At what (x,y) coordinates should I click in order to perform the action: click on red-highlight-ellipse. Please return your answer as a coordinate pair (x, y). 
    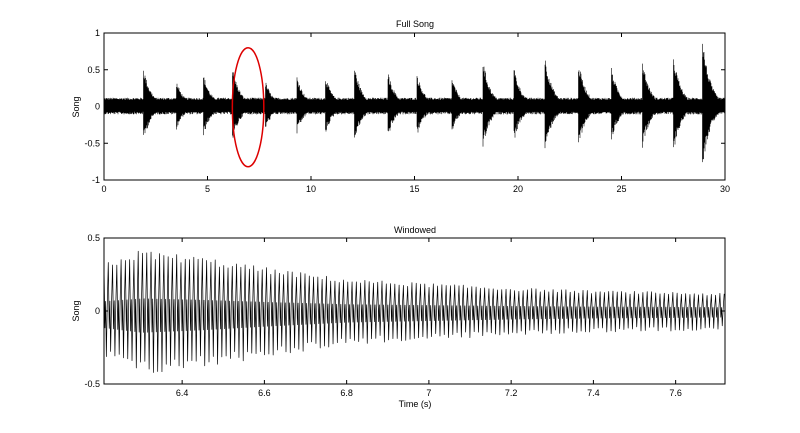
    Looking at the image, I should click on (248, 107).